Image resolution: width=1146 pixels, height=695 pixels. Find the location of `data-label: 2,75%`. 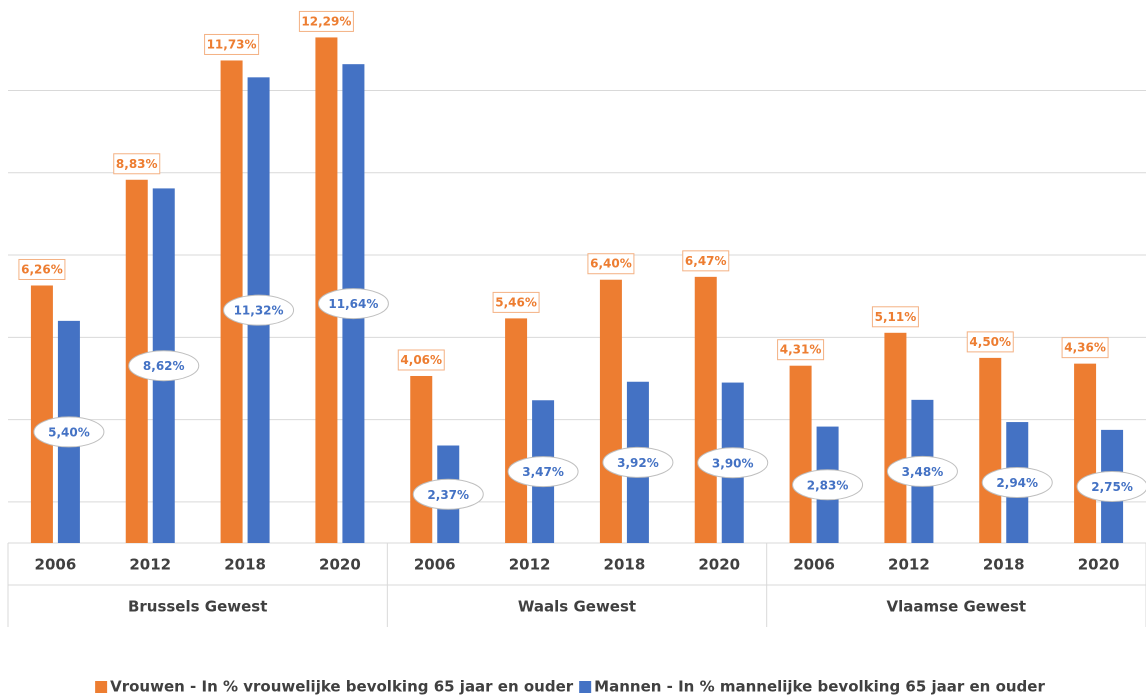

data-label: 2,75% is located at coordinates (1112, 487).